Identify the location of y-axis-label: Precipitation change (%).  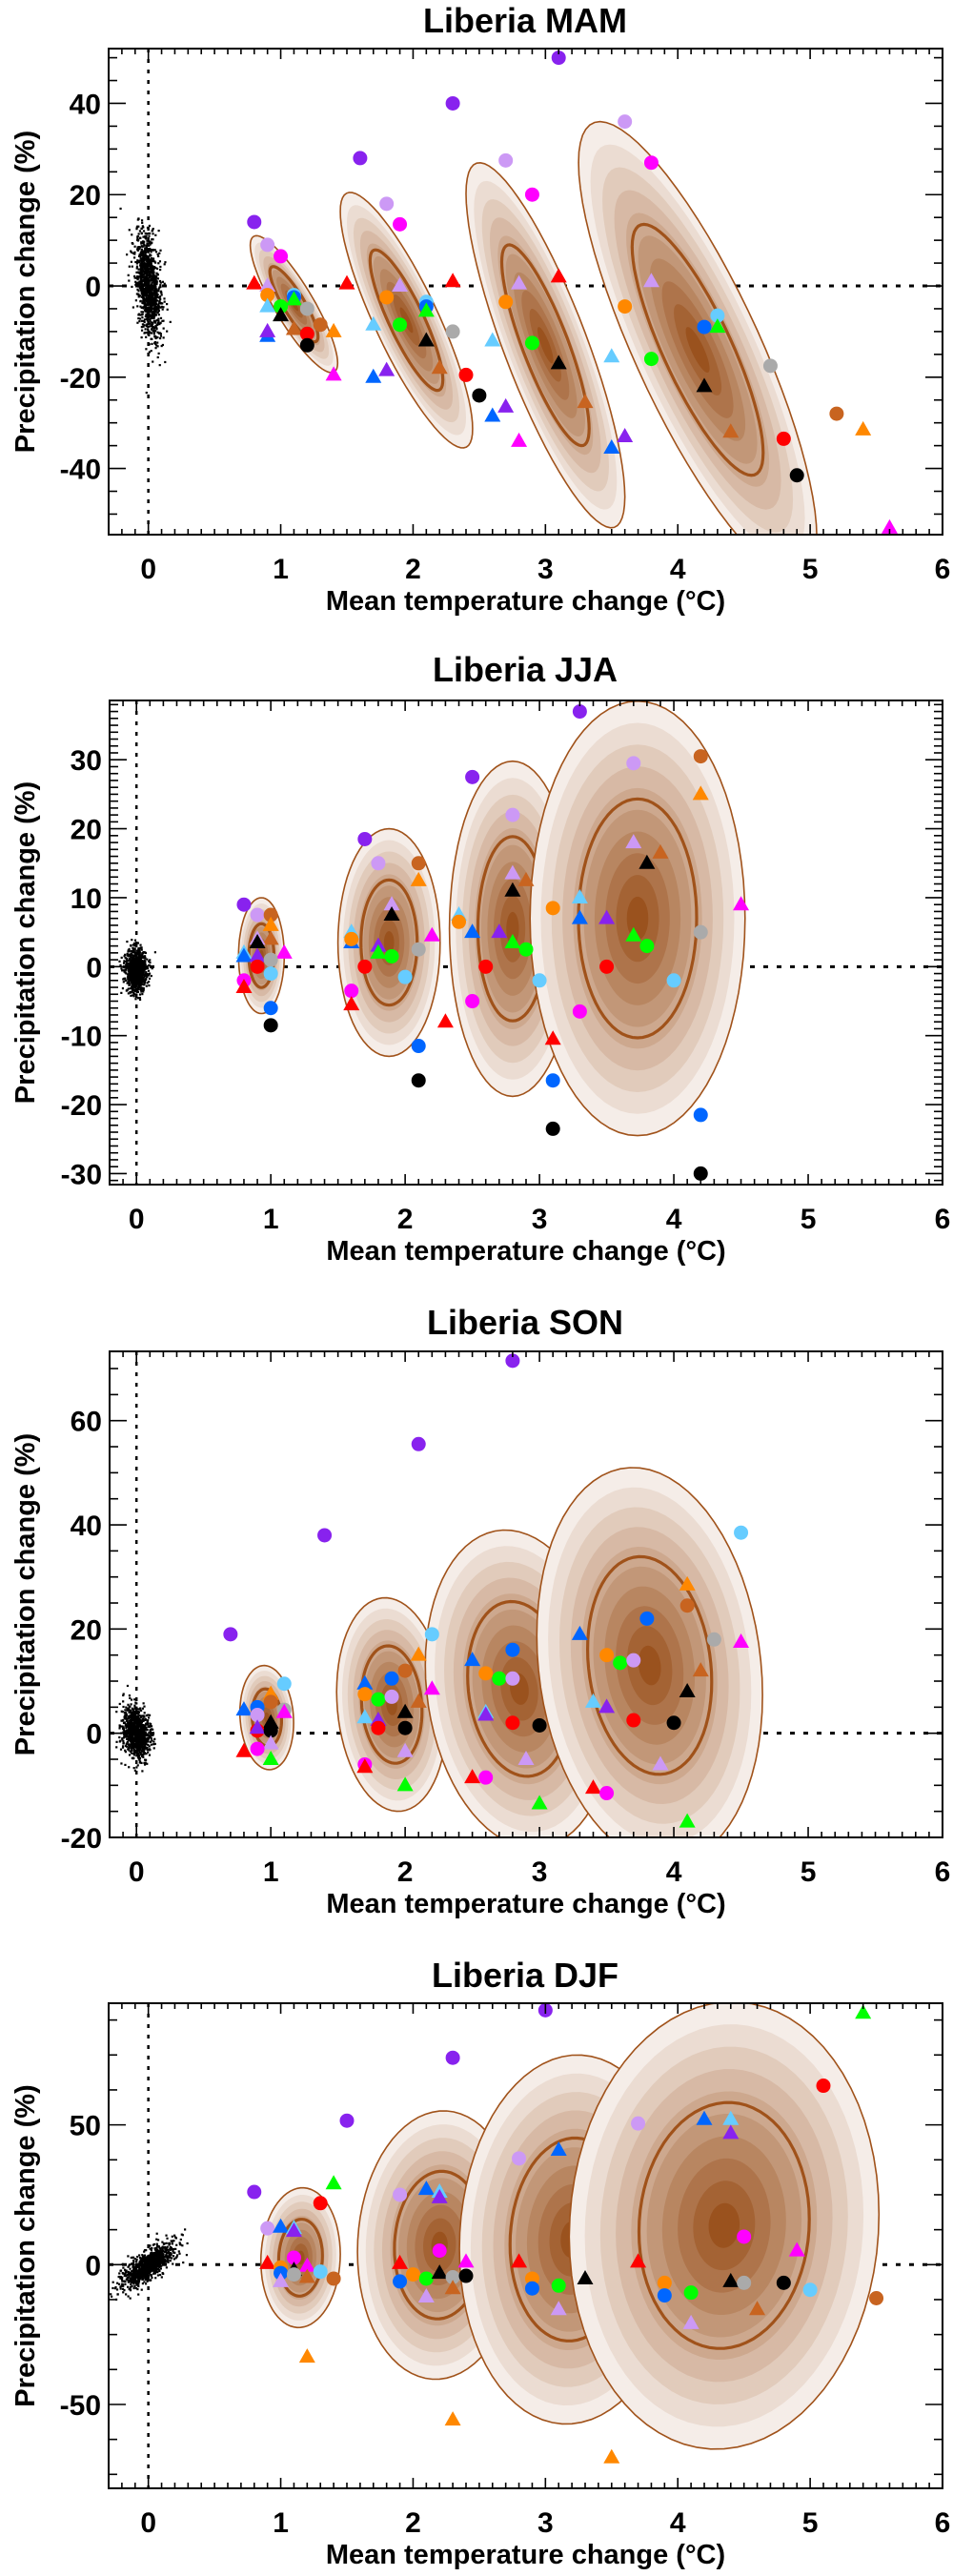
(25, 2245).